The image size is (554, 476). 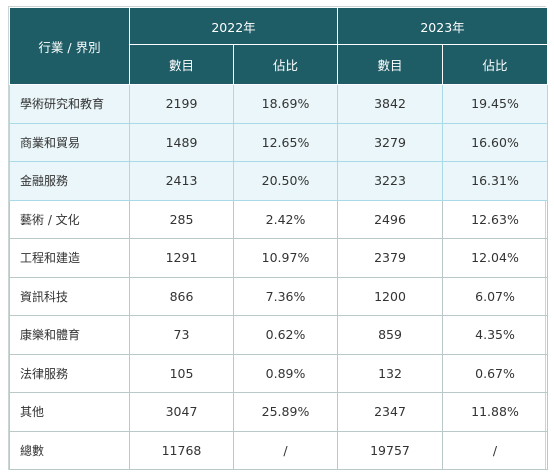 I want to click on share-2022-cell: 20.50%, so click(x=285, y=181).